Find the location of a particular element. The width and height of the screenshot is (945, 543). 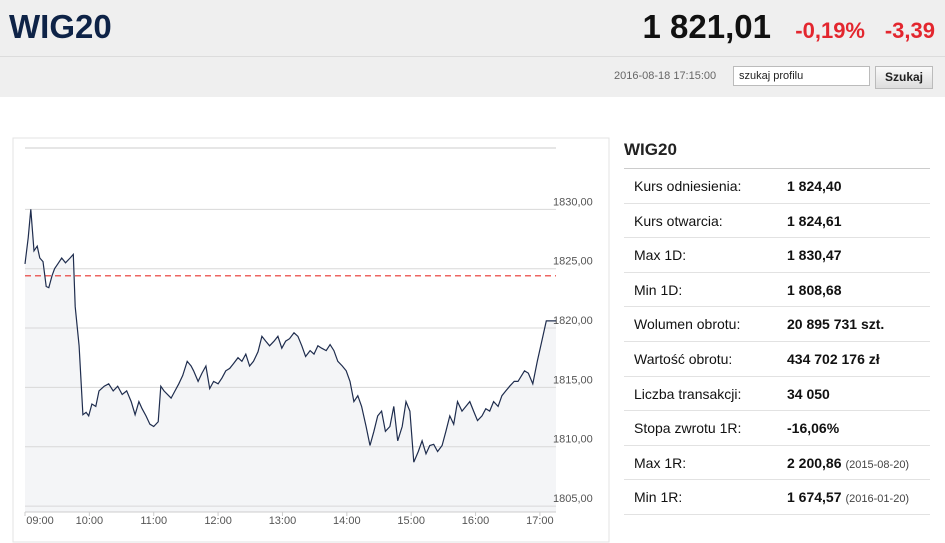

x-tick-label: 12:00 is located at coordinates (218, 521).